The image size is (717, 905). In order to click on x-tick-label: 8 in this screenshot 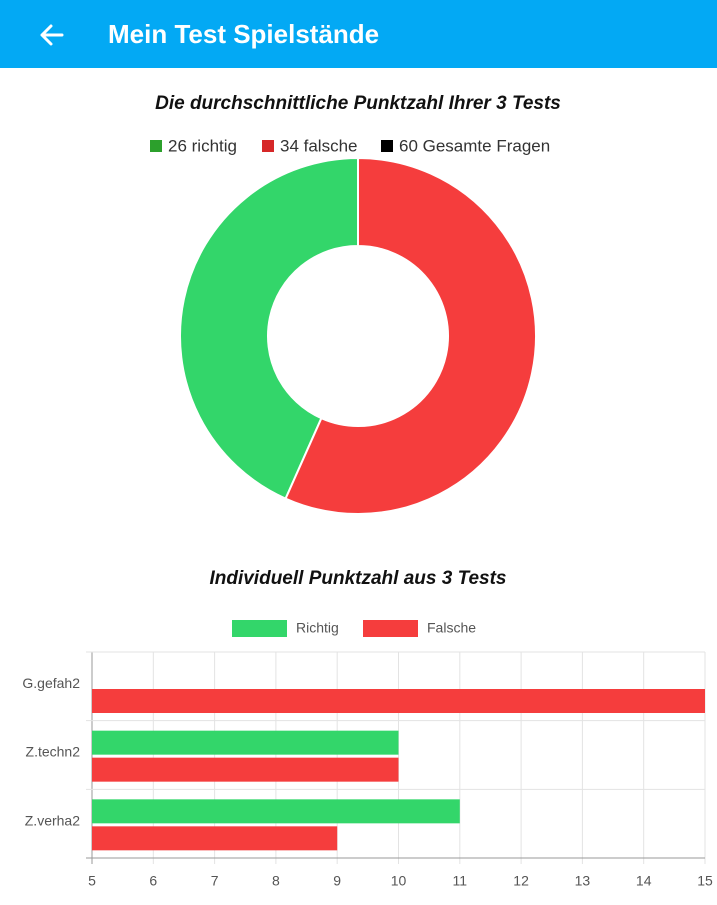, I will do `click(276, 881)`.